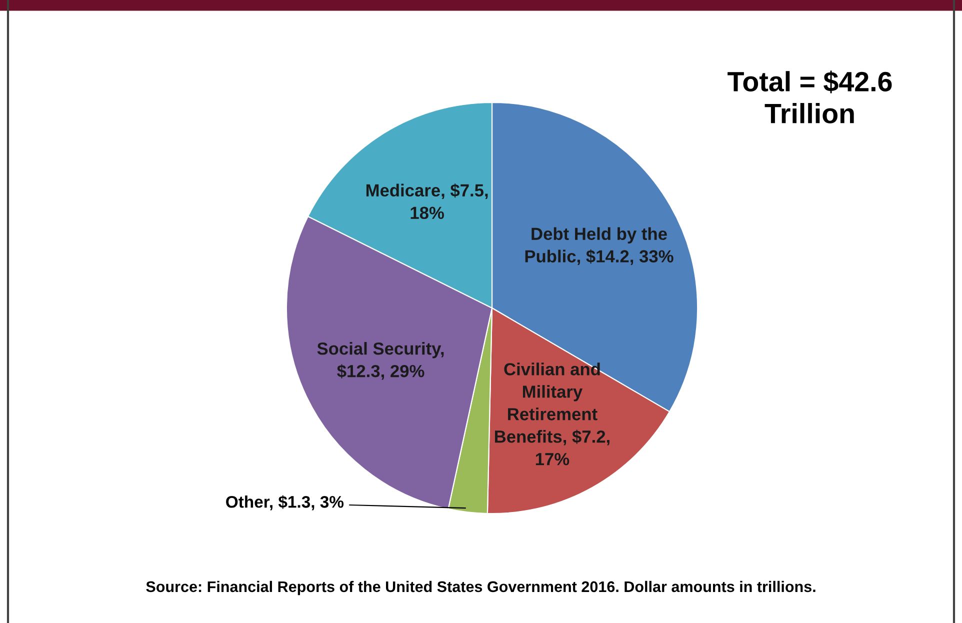 The image size is (962, 623). I want to click on source-note: Source: Financial Reports of the United States Government 2016. Dollar amounts in trillions., so click(481, 588).